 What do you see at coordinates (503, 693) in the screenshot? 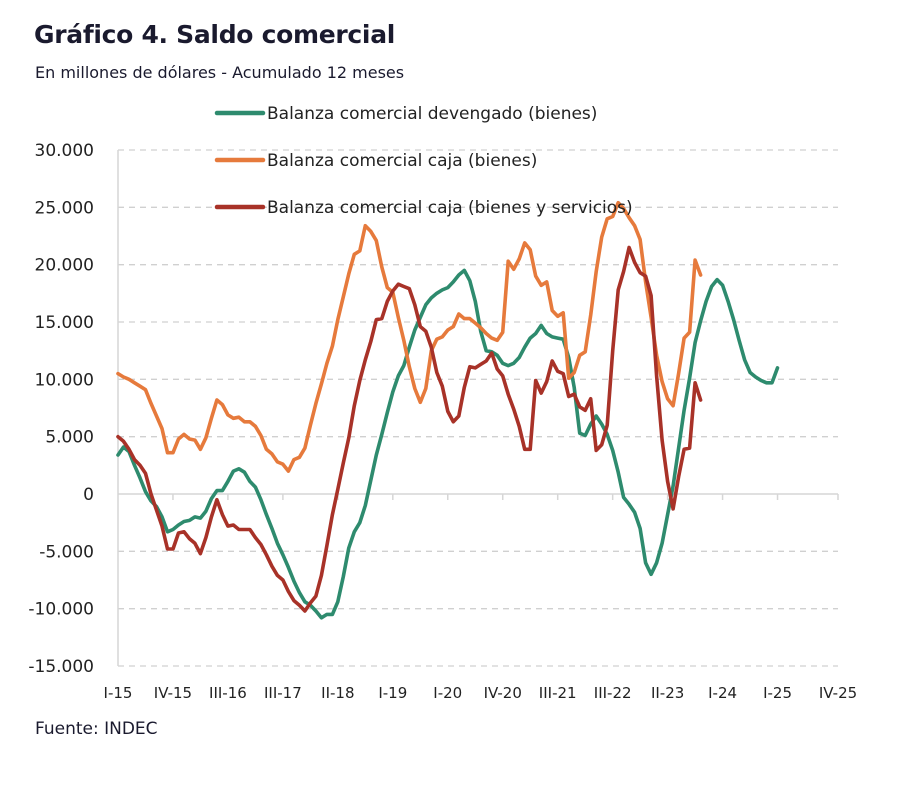
I see `x-tick-label: IV-20` at bounding box center [503, 693].